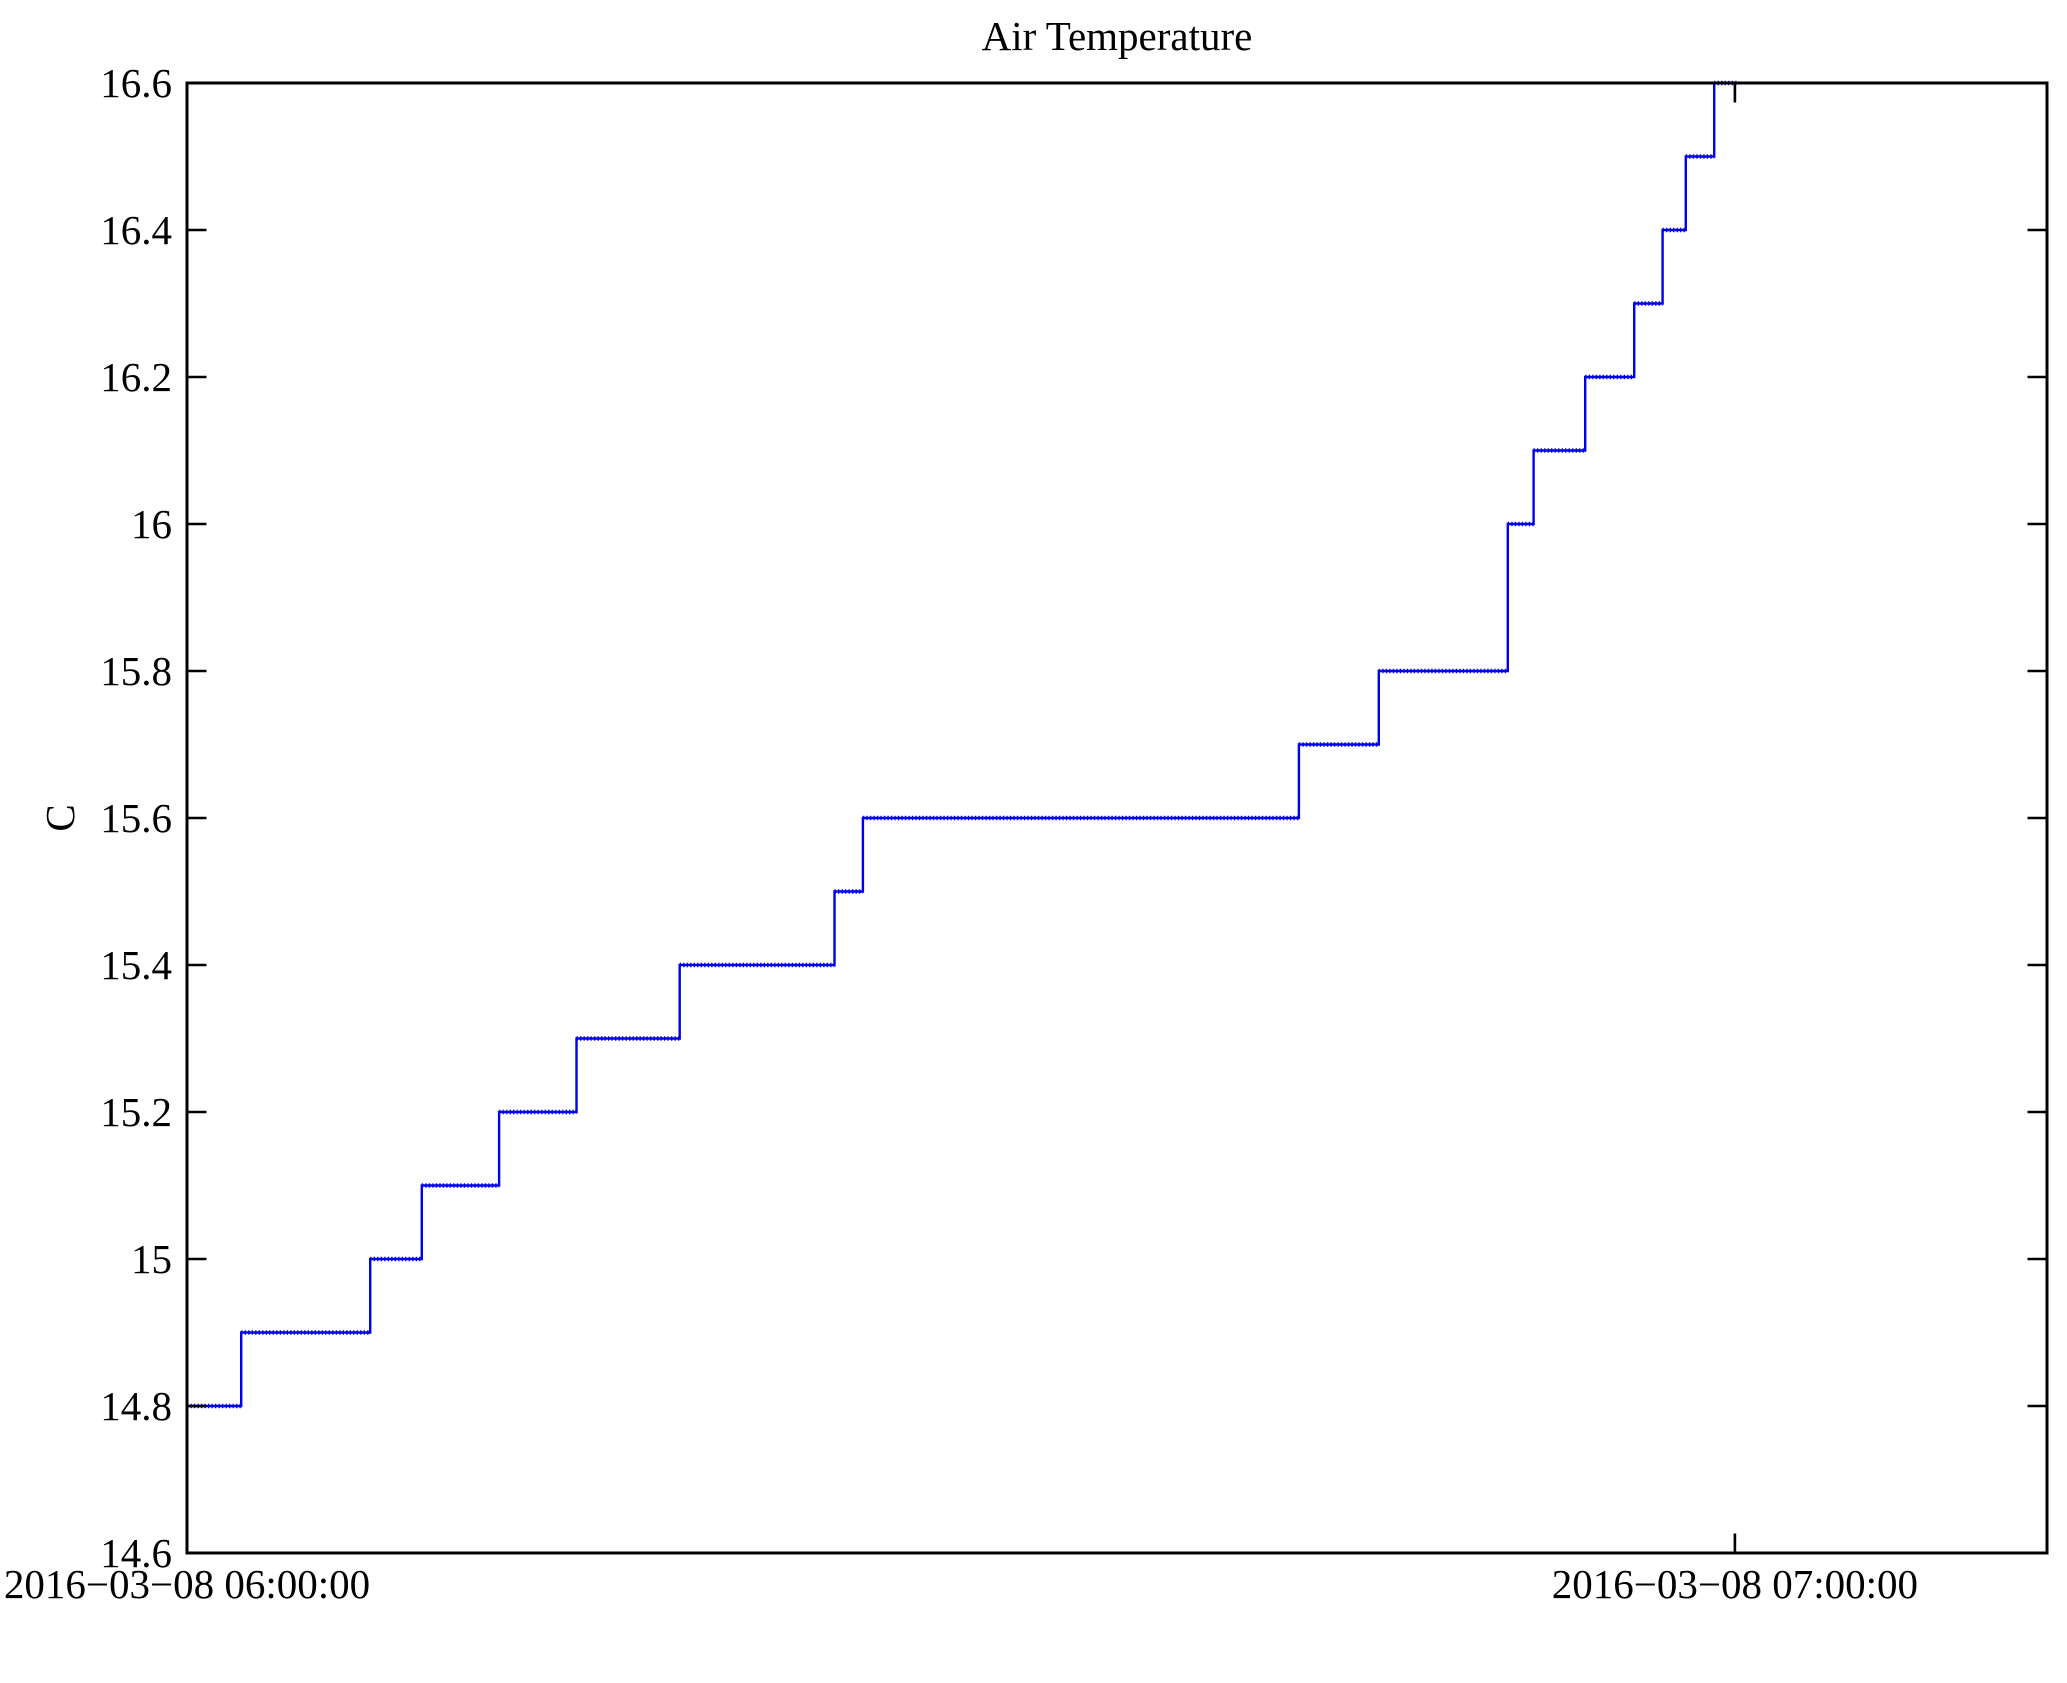  What do you see at coordinates (151, 524) in the screenshot?
I see `y-tick-label: 16` at bounding box center [151, 524].